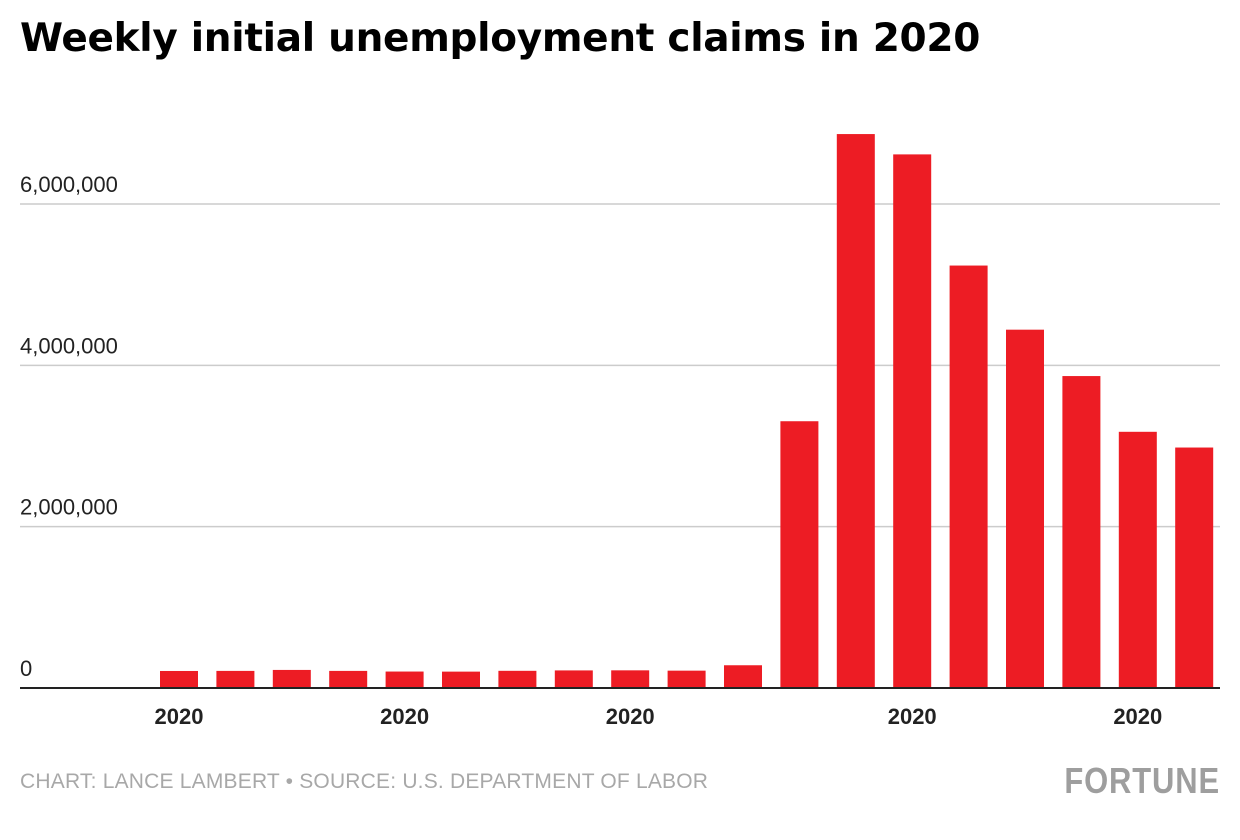 The width and height of the screenshot is (1240, 840). What do you see at coordinates (69, 426) in the screenshot?
I see `y-axis-tick-labels: 0 2,000,000 4,000,000 6,000,000` at bounding box center [69, 426].